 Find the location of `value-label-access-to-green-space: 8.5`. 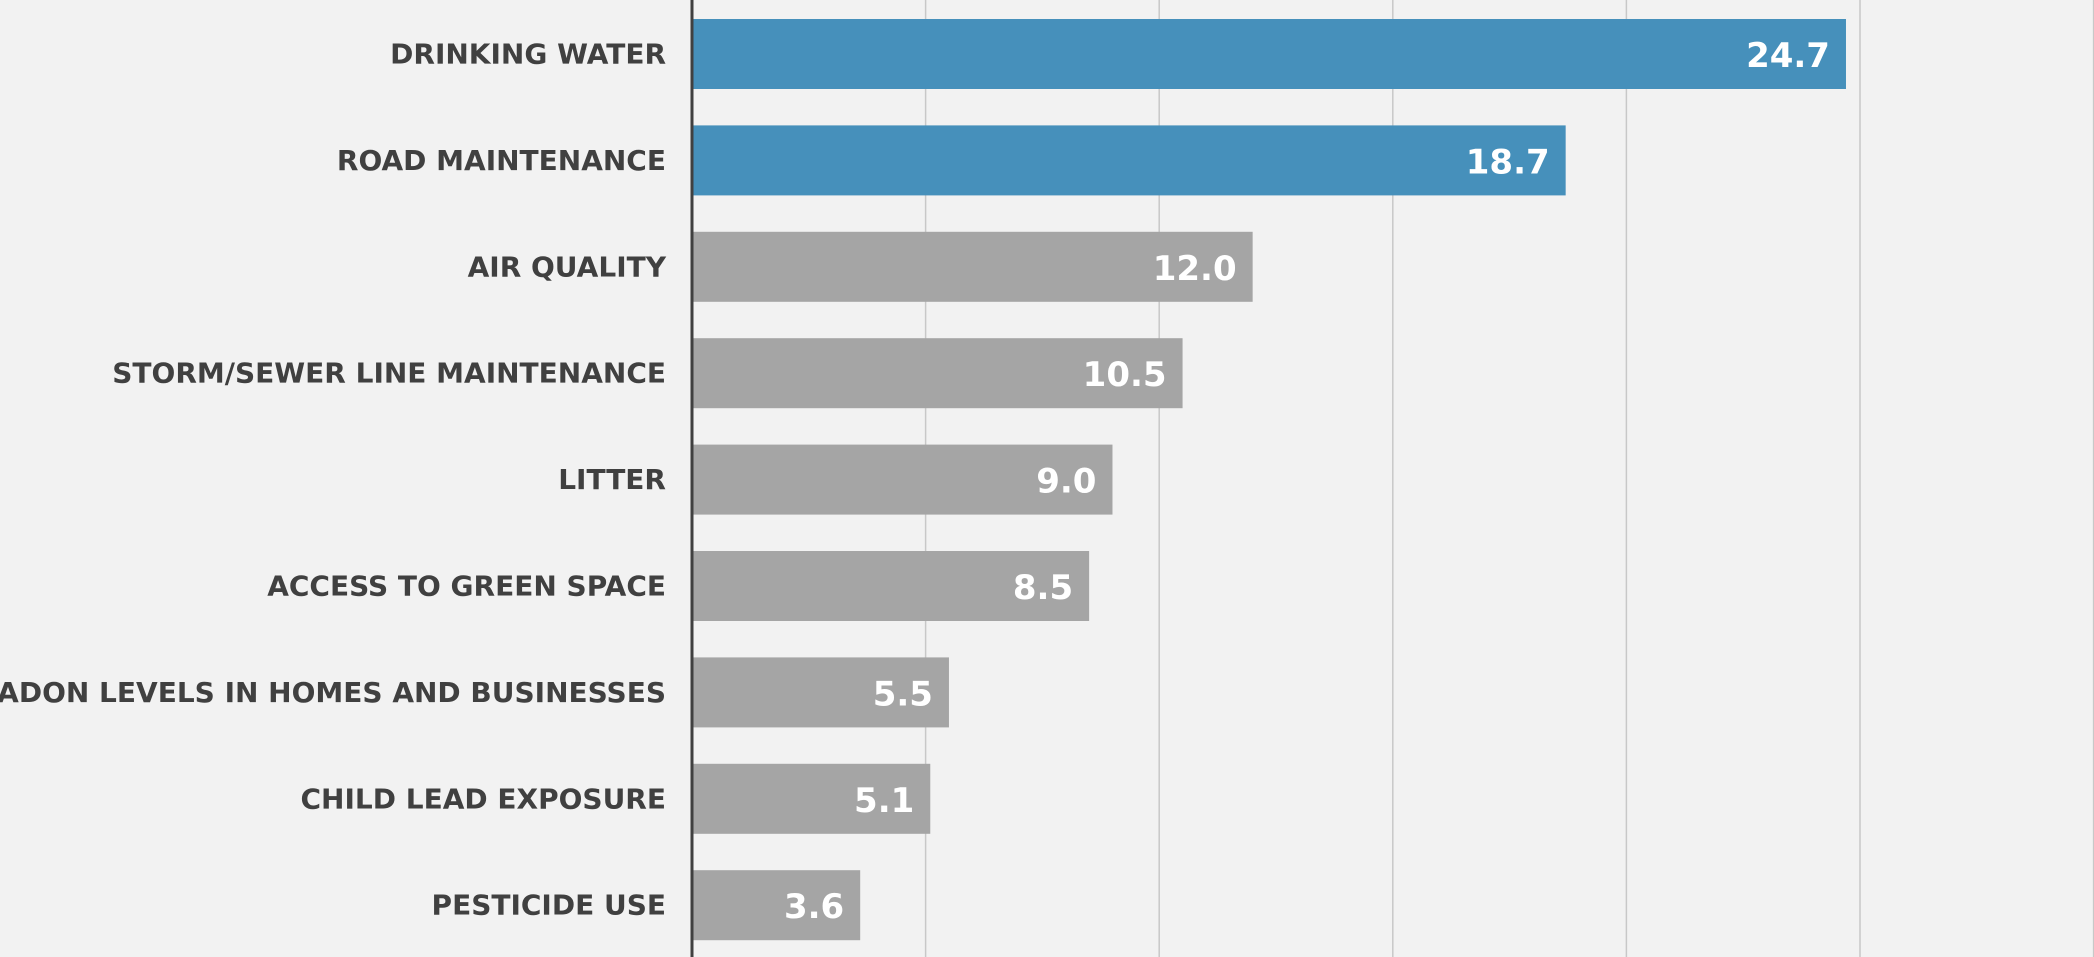

value-label-access-to-green-space: 8.5 is located at coordinates (1043, 588).